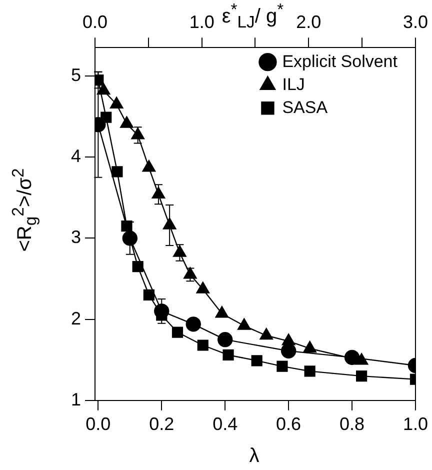 The width and height of the screenshot is (432, 470). I want to click on x-tick-label: 0.6, so click(289, 424).